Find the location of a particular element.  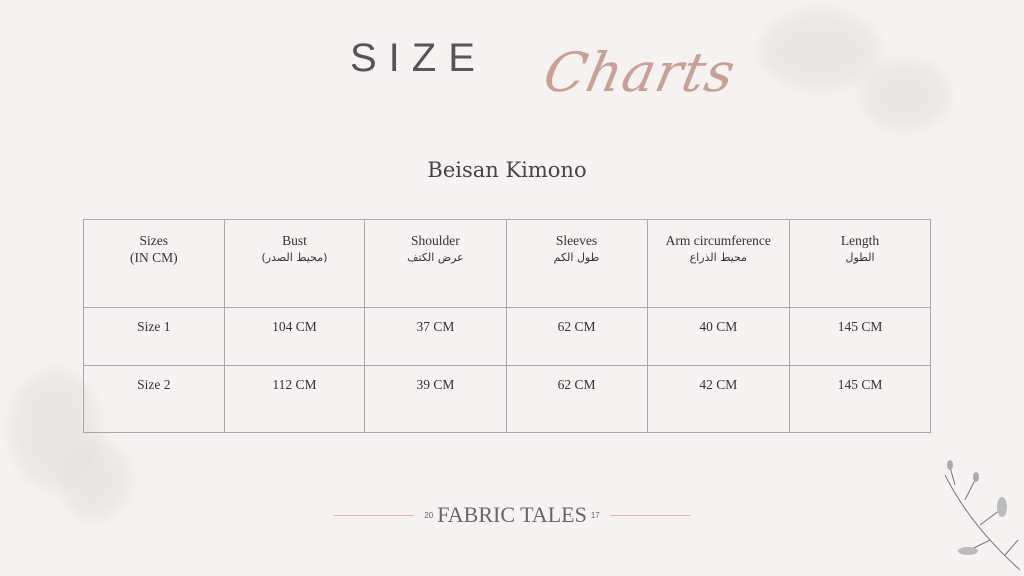

table-cell: 39 CM is located at coordinates (435, 399).